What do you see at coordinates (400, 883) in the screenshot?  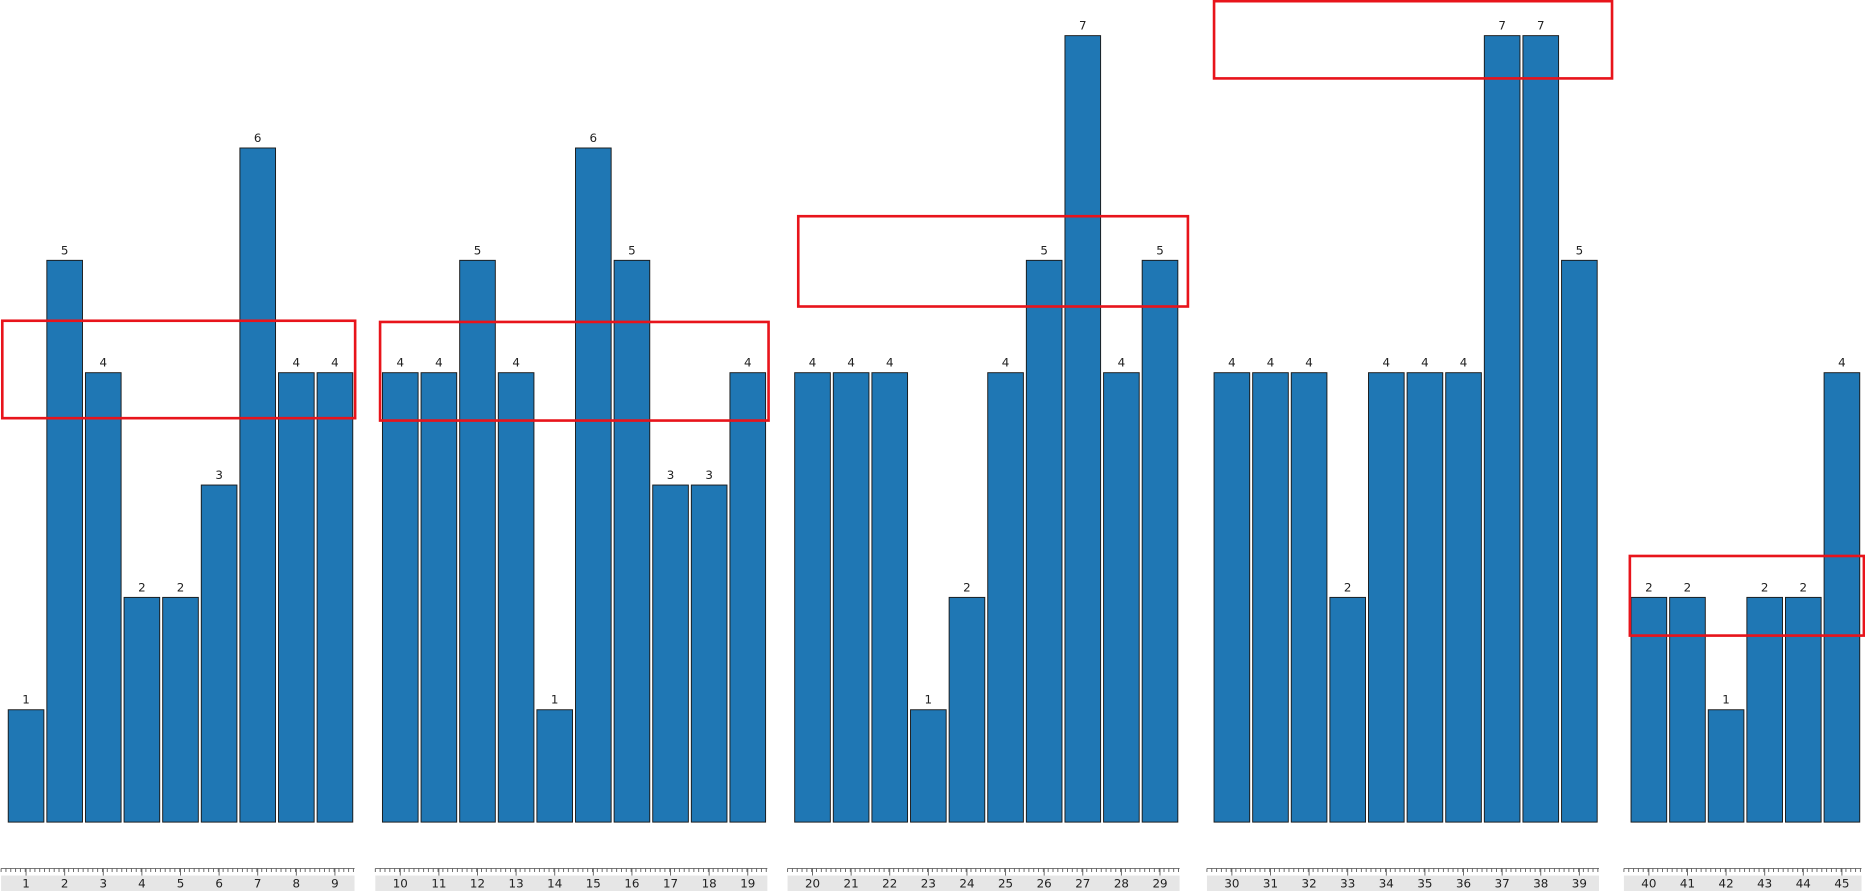 I see `x-tick-label: 10` at bounding box center [400, 883].